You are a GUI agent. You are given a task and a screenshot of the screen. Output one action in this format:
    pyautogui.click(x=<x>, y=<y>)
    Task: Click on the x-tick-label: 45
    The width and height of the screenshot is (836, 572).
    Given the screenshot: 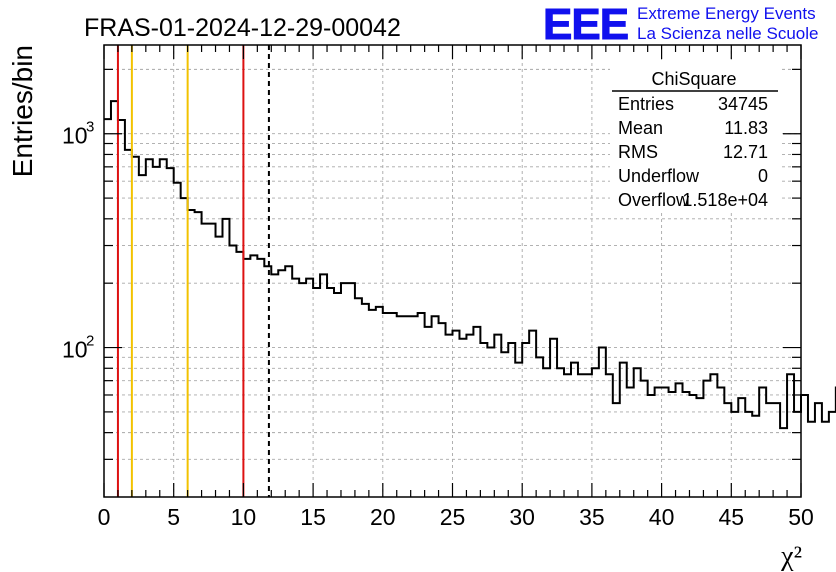 What is the action you would take?
    pyautogui.click(x=732, y=517)
    